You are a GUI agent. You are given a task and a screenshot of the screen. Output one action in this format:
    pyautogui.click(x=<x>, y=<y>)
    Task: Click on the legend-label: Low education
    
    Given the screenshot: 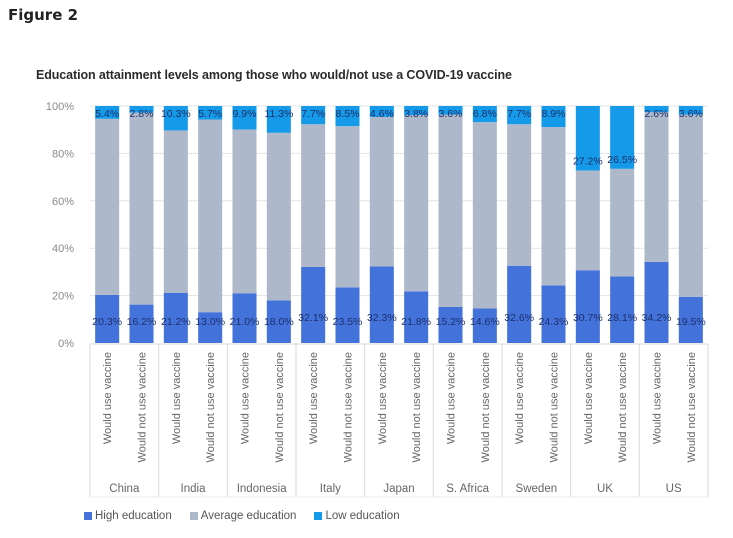 What is the action you would take?
    pyautogui.click(x=362, y=516)
    